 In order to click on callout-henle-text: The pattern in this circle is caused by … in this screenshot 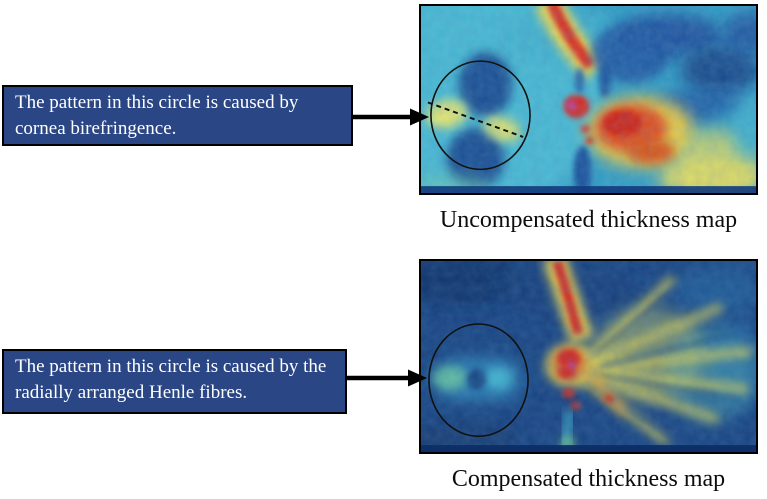, I will do `click(171, 379)`.